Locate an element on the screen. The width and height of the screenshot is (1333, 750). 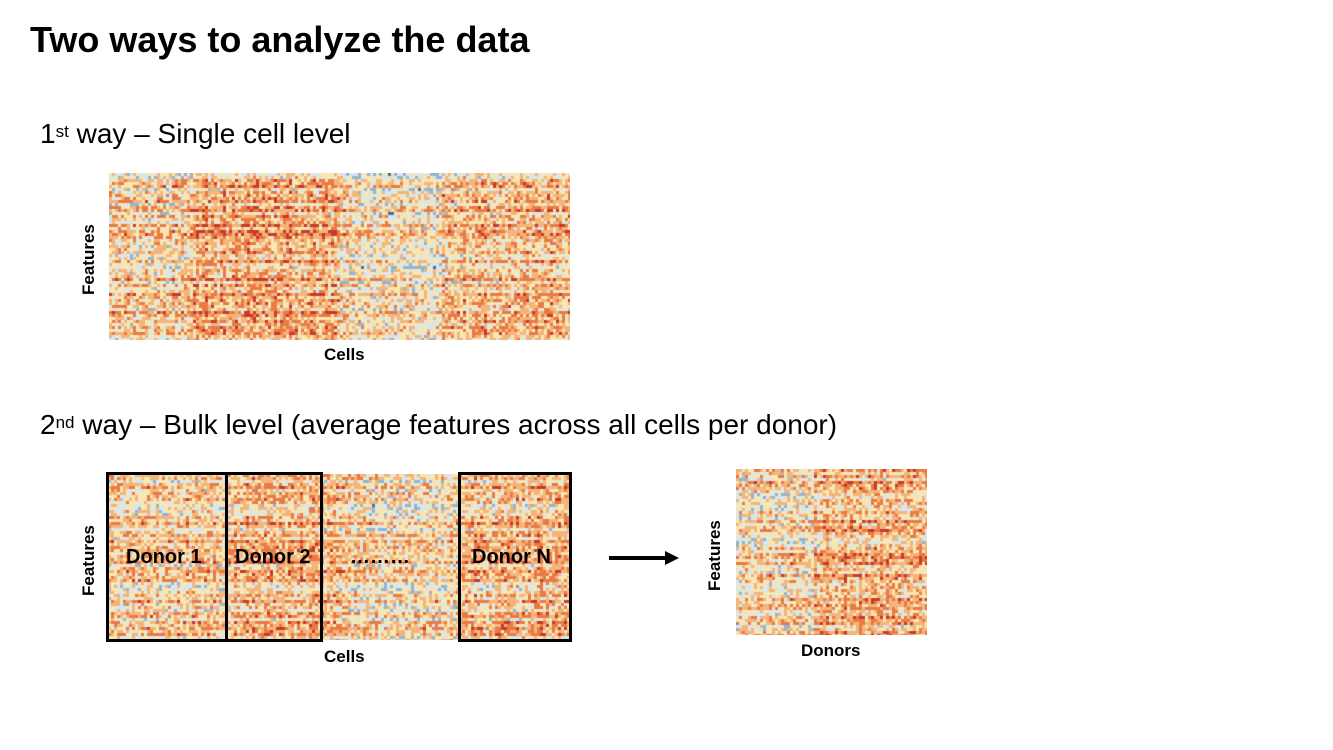
heatmap-1-ylabel: Features is located at coordinates (88, 259).